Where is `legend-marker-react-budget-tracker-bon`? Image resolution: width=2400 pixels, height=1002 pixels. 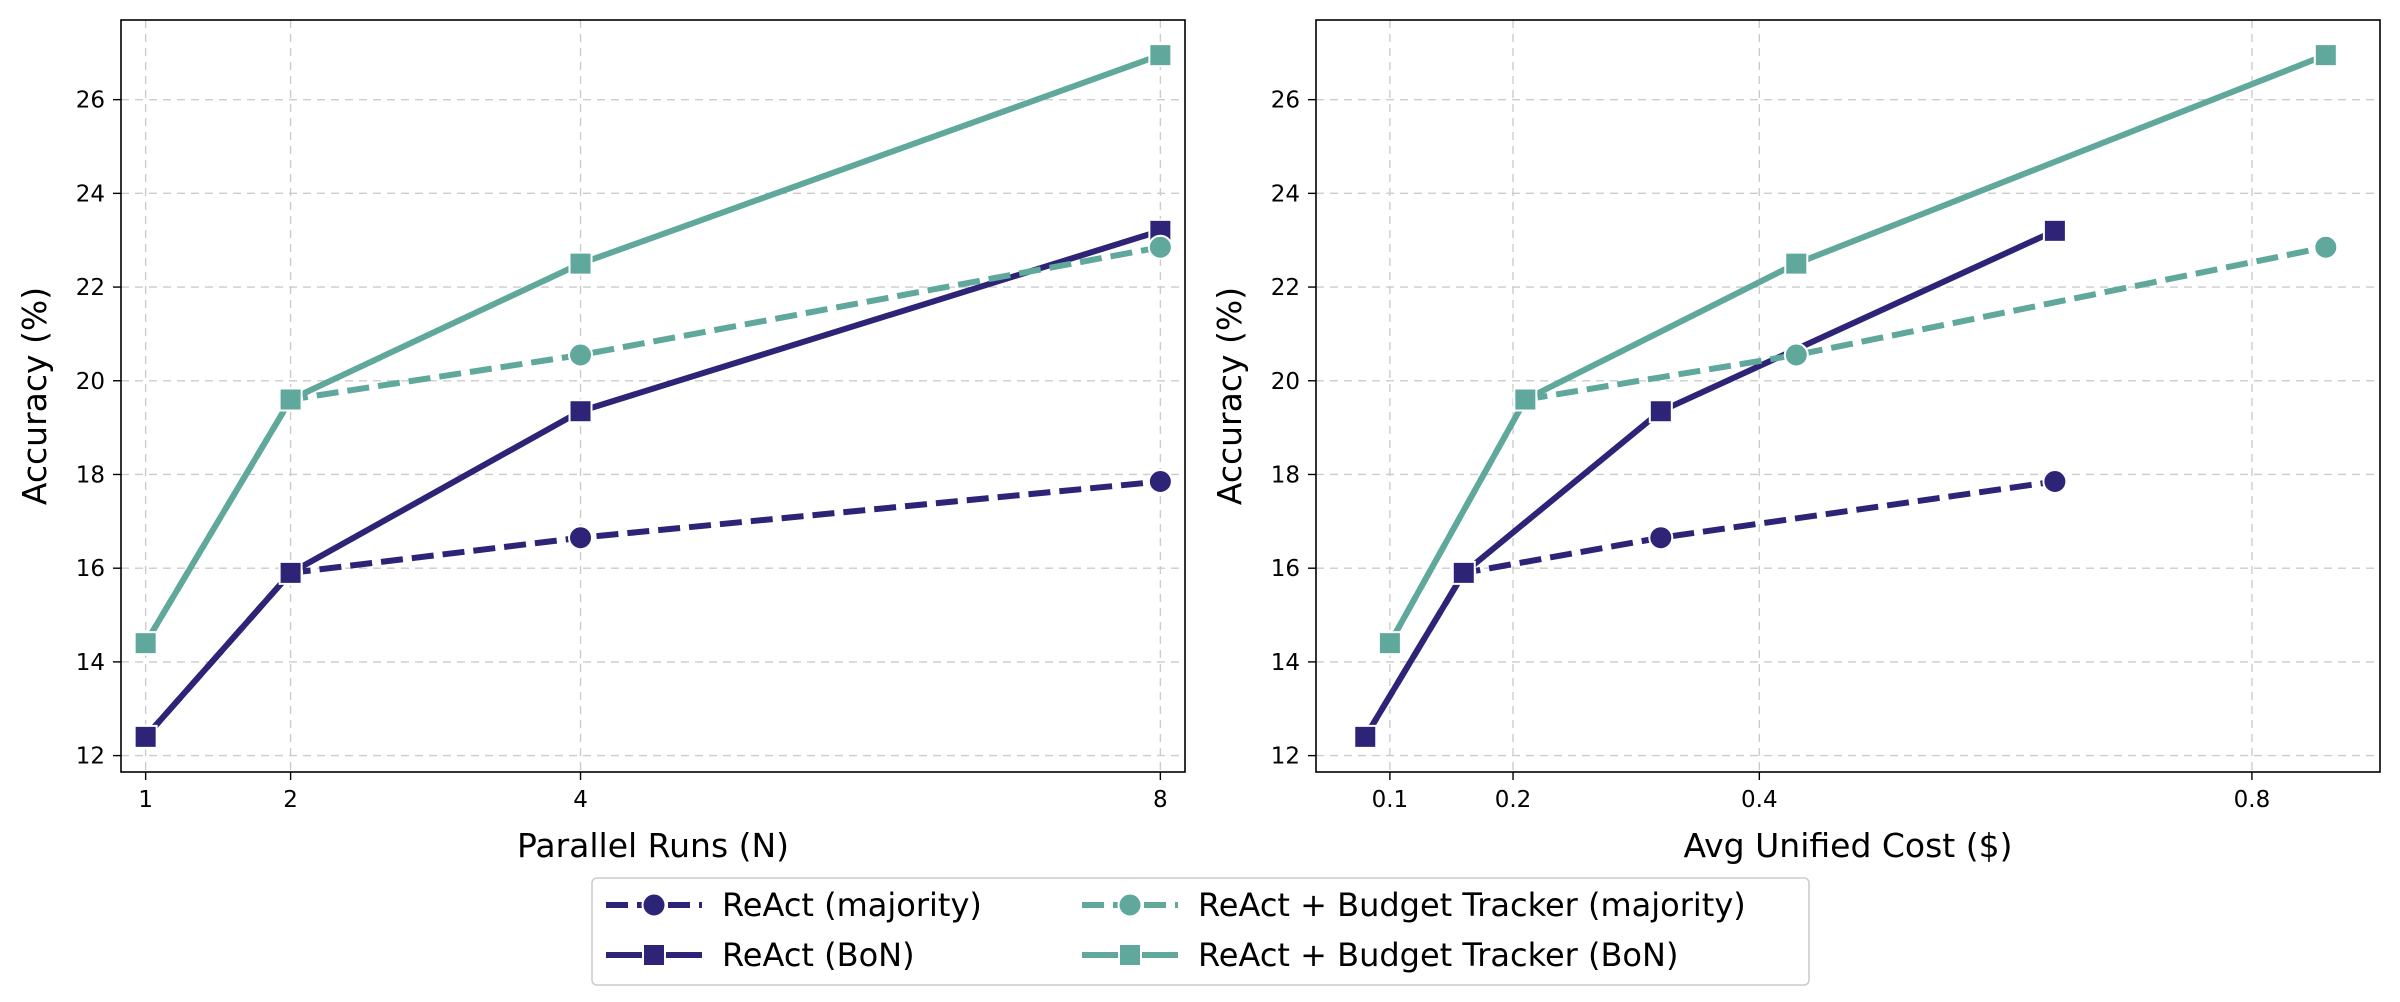 legend-marker-react-budget-tracker-bon is located at coordinates (1130, 955).